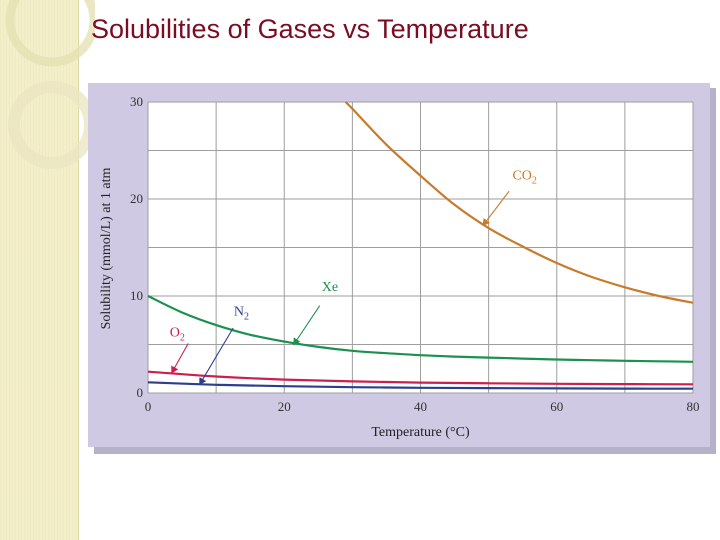 The width and height of the screenshot is (720, 540). Describe the element at coordinates (556, 406) in the screenshot. I see `x-tick-label: 60` at that location.